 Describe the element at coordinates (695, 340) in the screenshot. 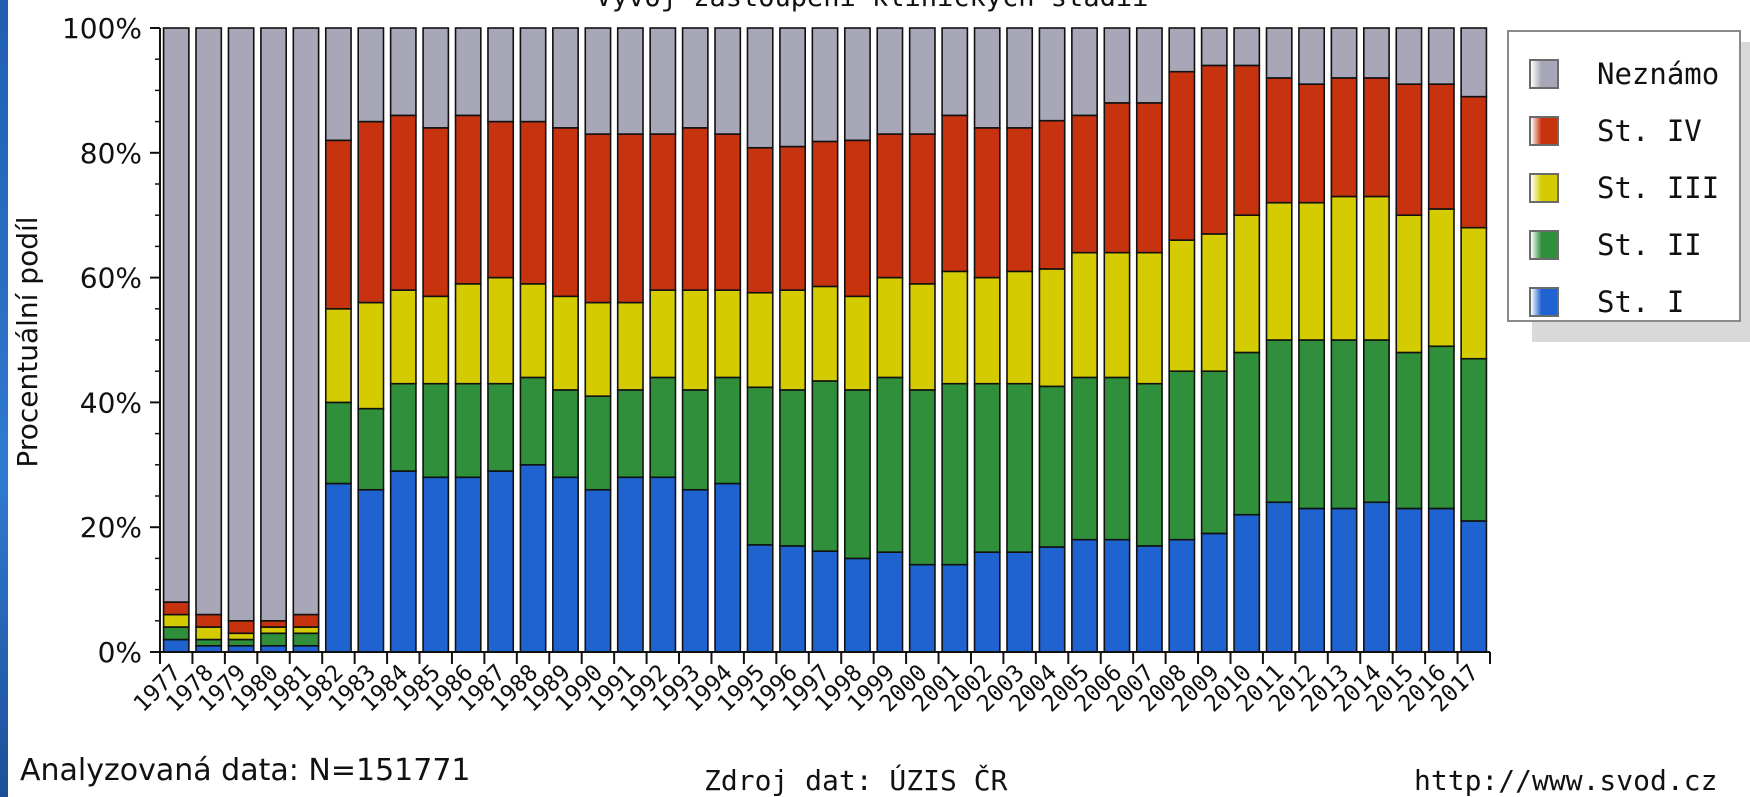

I see `bar-segment-1993-st-iii` at that location.